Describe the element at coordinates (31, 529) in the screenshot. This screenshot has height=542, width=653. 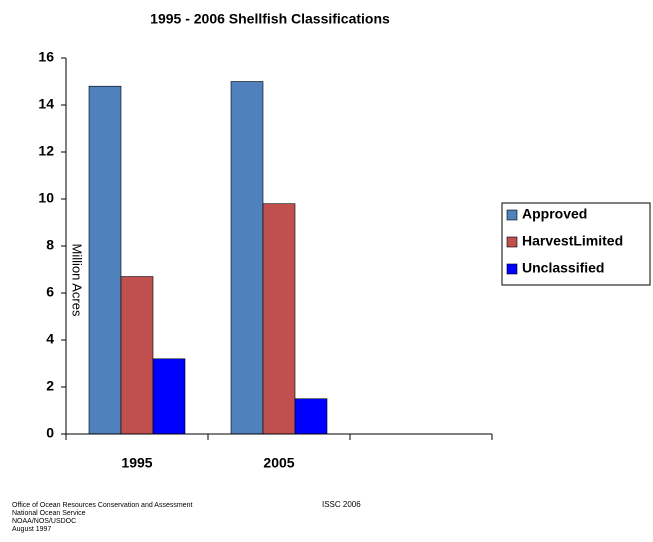
I see `footer-note: August 1997` at that location.